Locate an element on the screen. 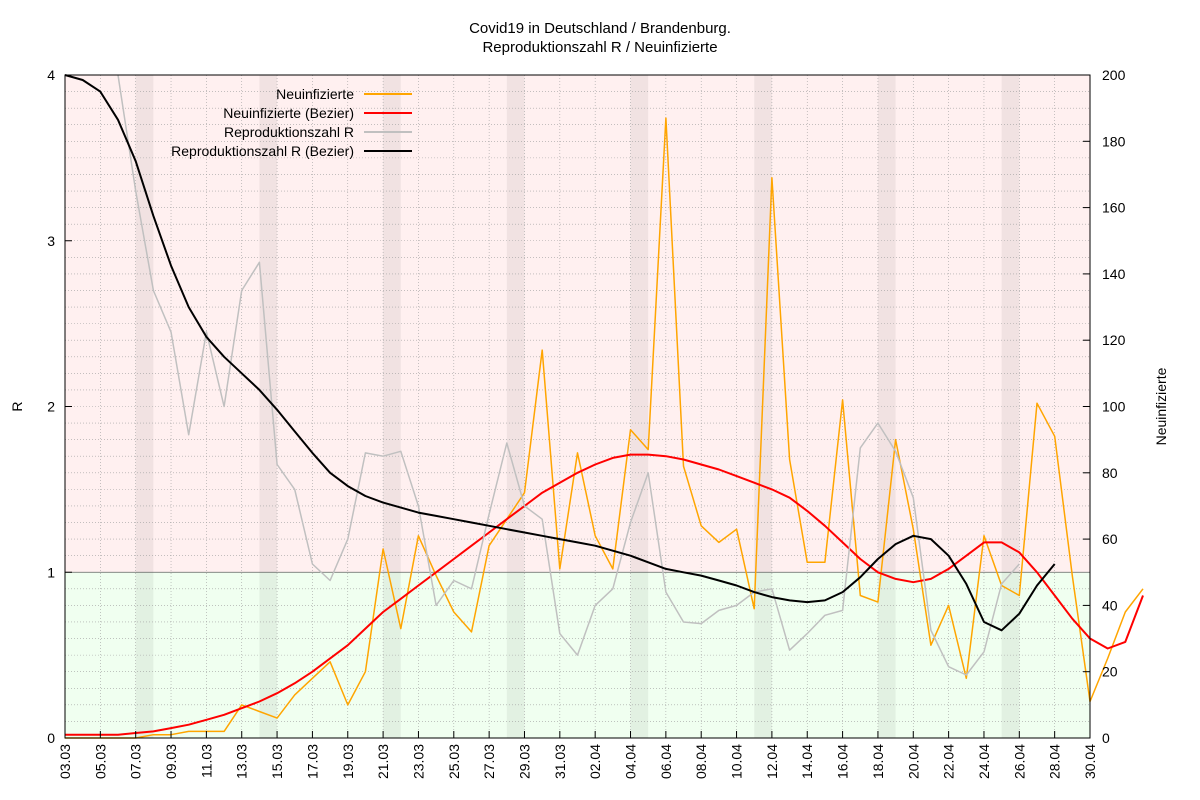 This screenshot has height=800, width=1200. x-tick-label: 21.03 is located at coordinates (383, 761).